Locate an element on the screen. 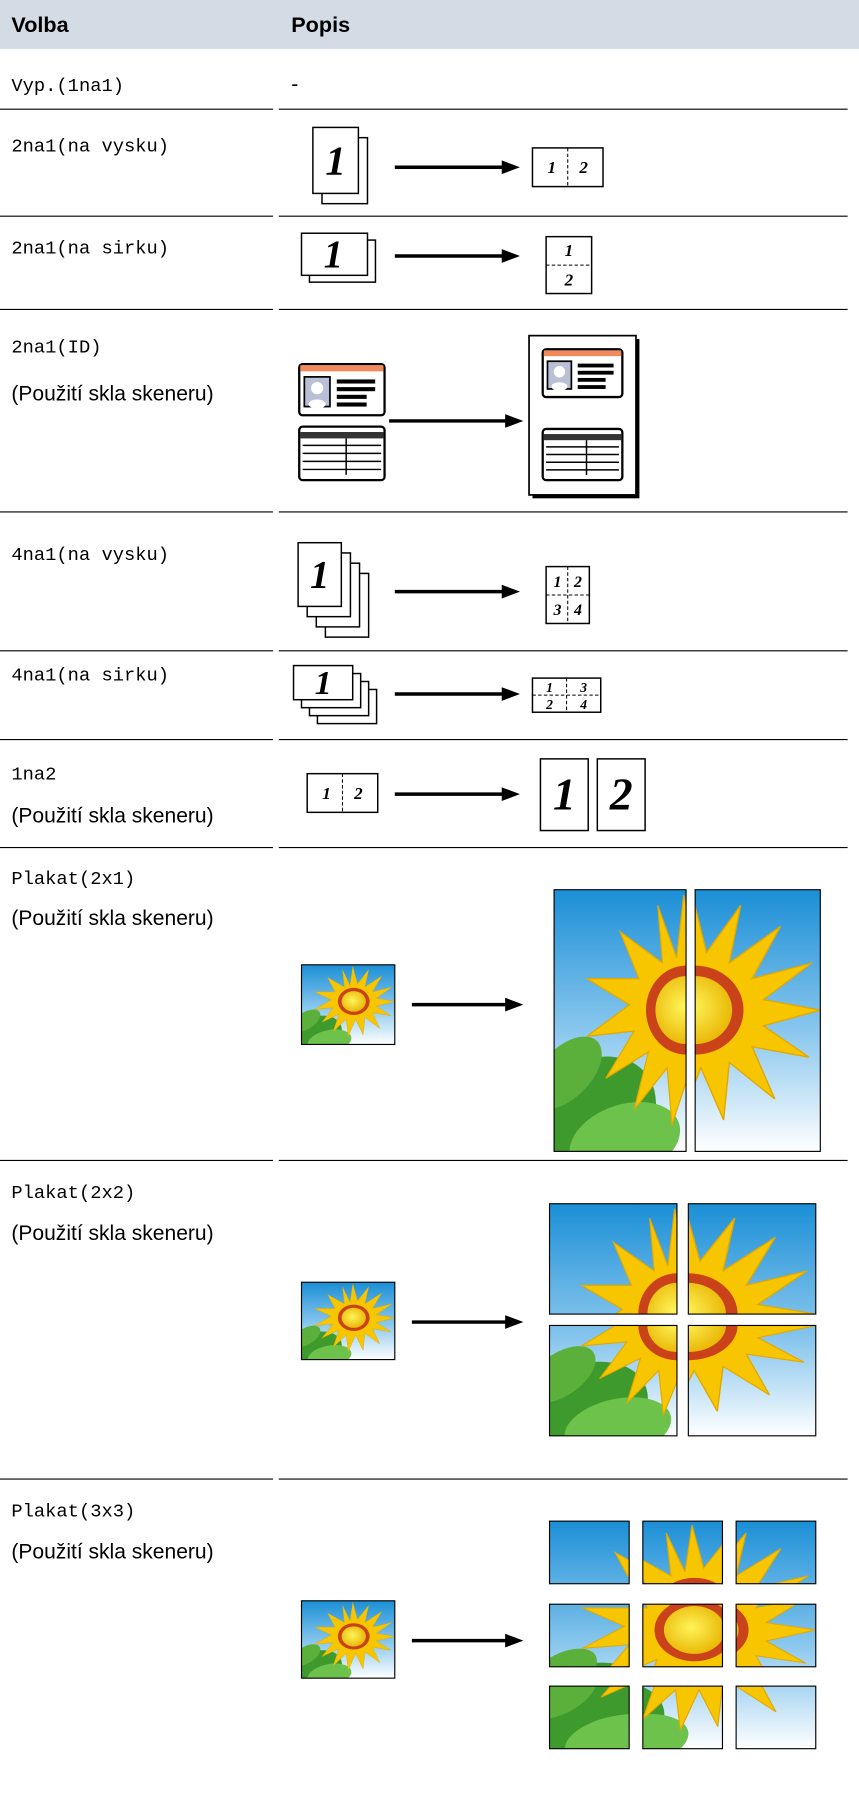  option: 2na1(ID) is located at coordinates (56, 348).